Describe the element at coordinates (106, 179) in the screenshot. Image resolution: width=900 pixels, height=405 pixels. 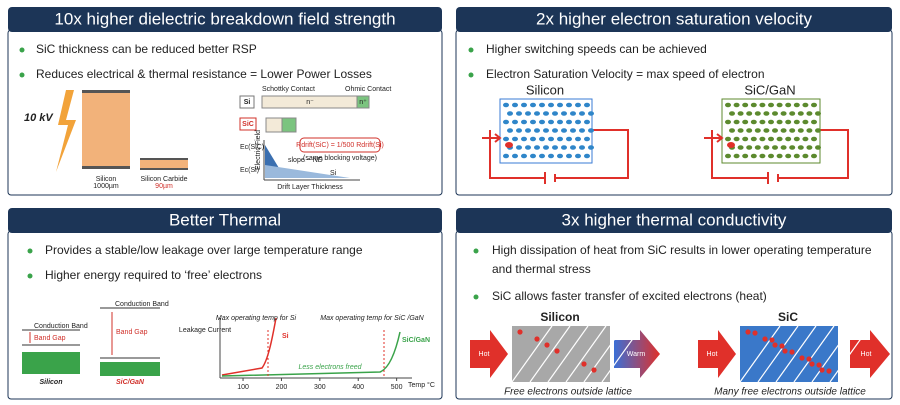
I see `label: Silicon` at that location.